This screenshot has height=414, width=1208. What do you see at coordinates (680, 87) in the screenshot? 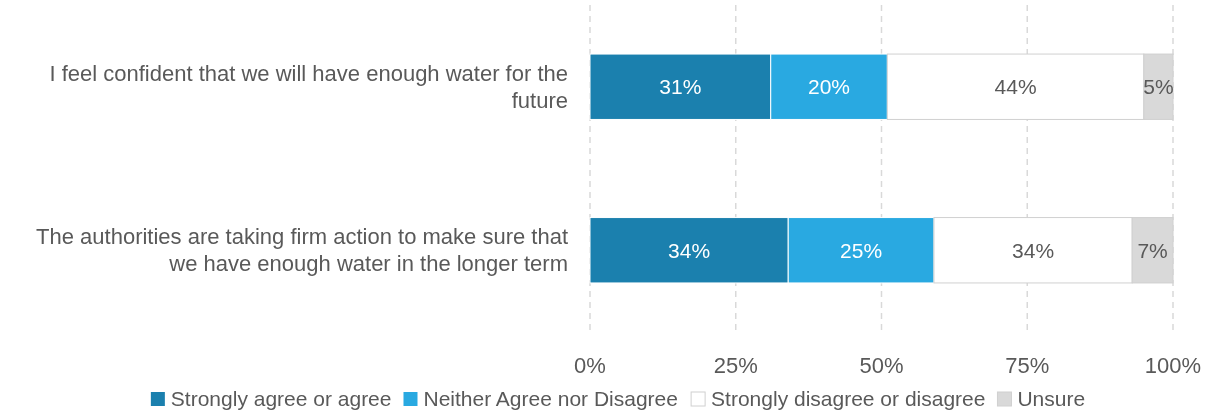
I see `data-label: 31%` at bounding box center [680, 87].